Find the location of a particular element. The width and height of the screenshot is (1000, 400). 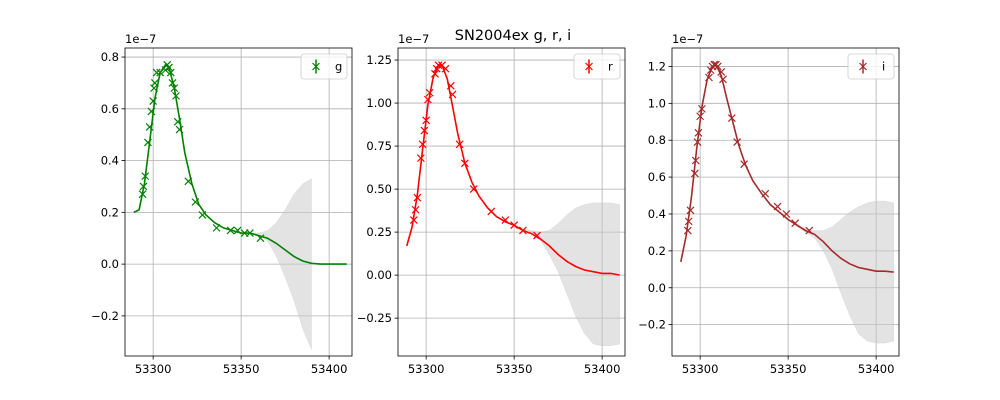

legend-label: i is located at coordinates (883, 67).